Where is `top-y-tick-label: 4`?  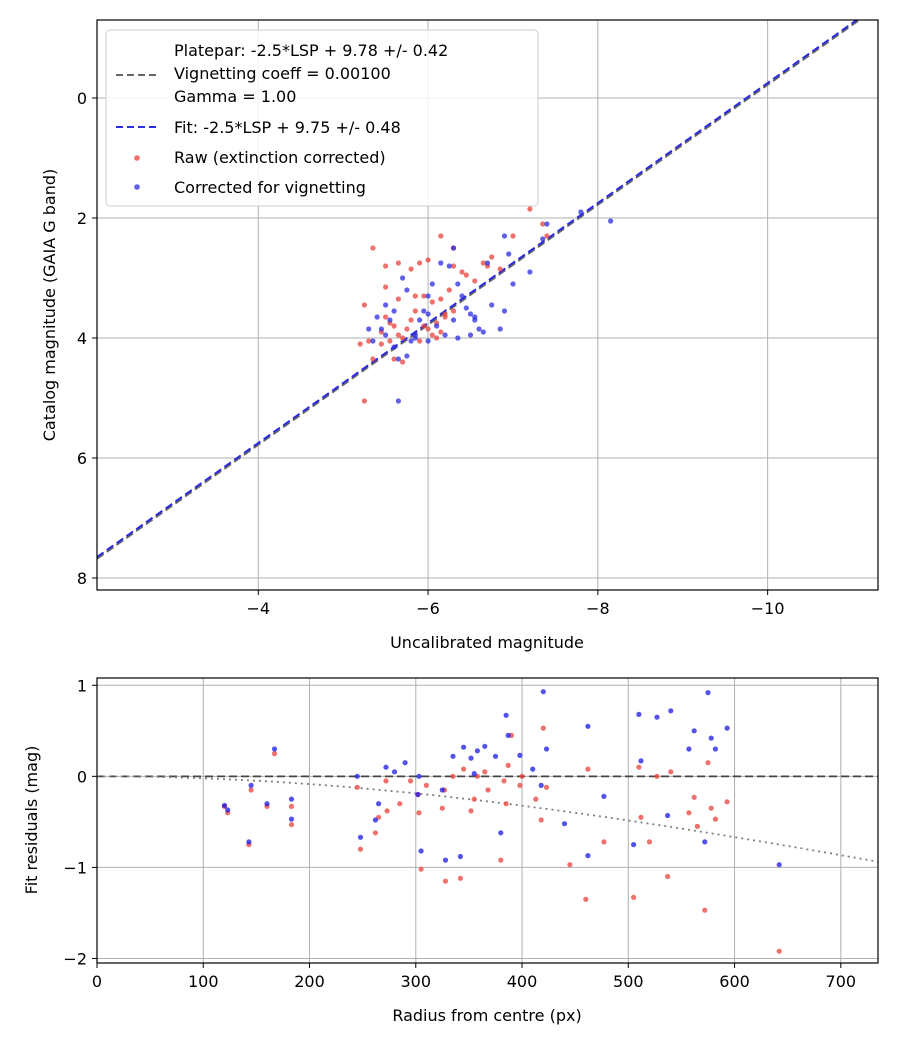
top-y-tick-label: 4 is located at coordinates (82, 338).